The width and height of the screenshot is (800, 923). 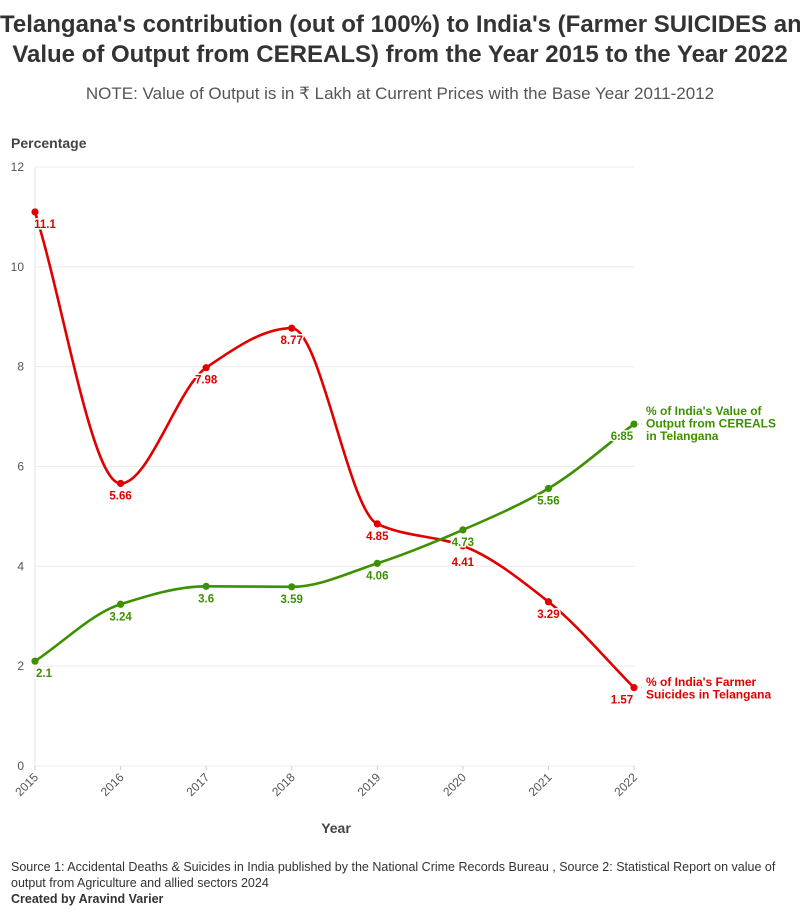 I want to click on series-label-line: in Telangana, so click(x=682, y=436).